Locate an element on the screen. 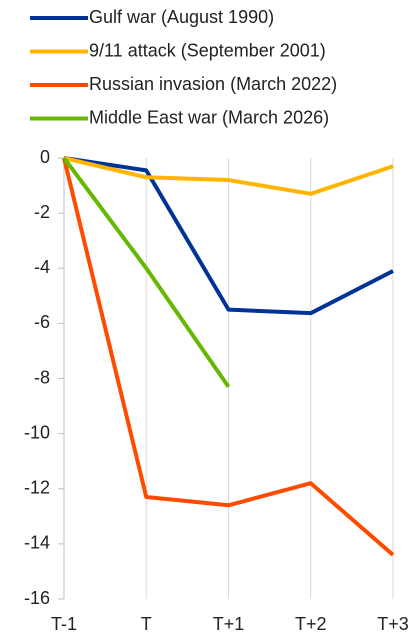  y-tick-label: -12 is located at coordinates (37, 488).